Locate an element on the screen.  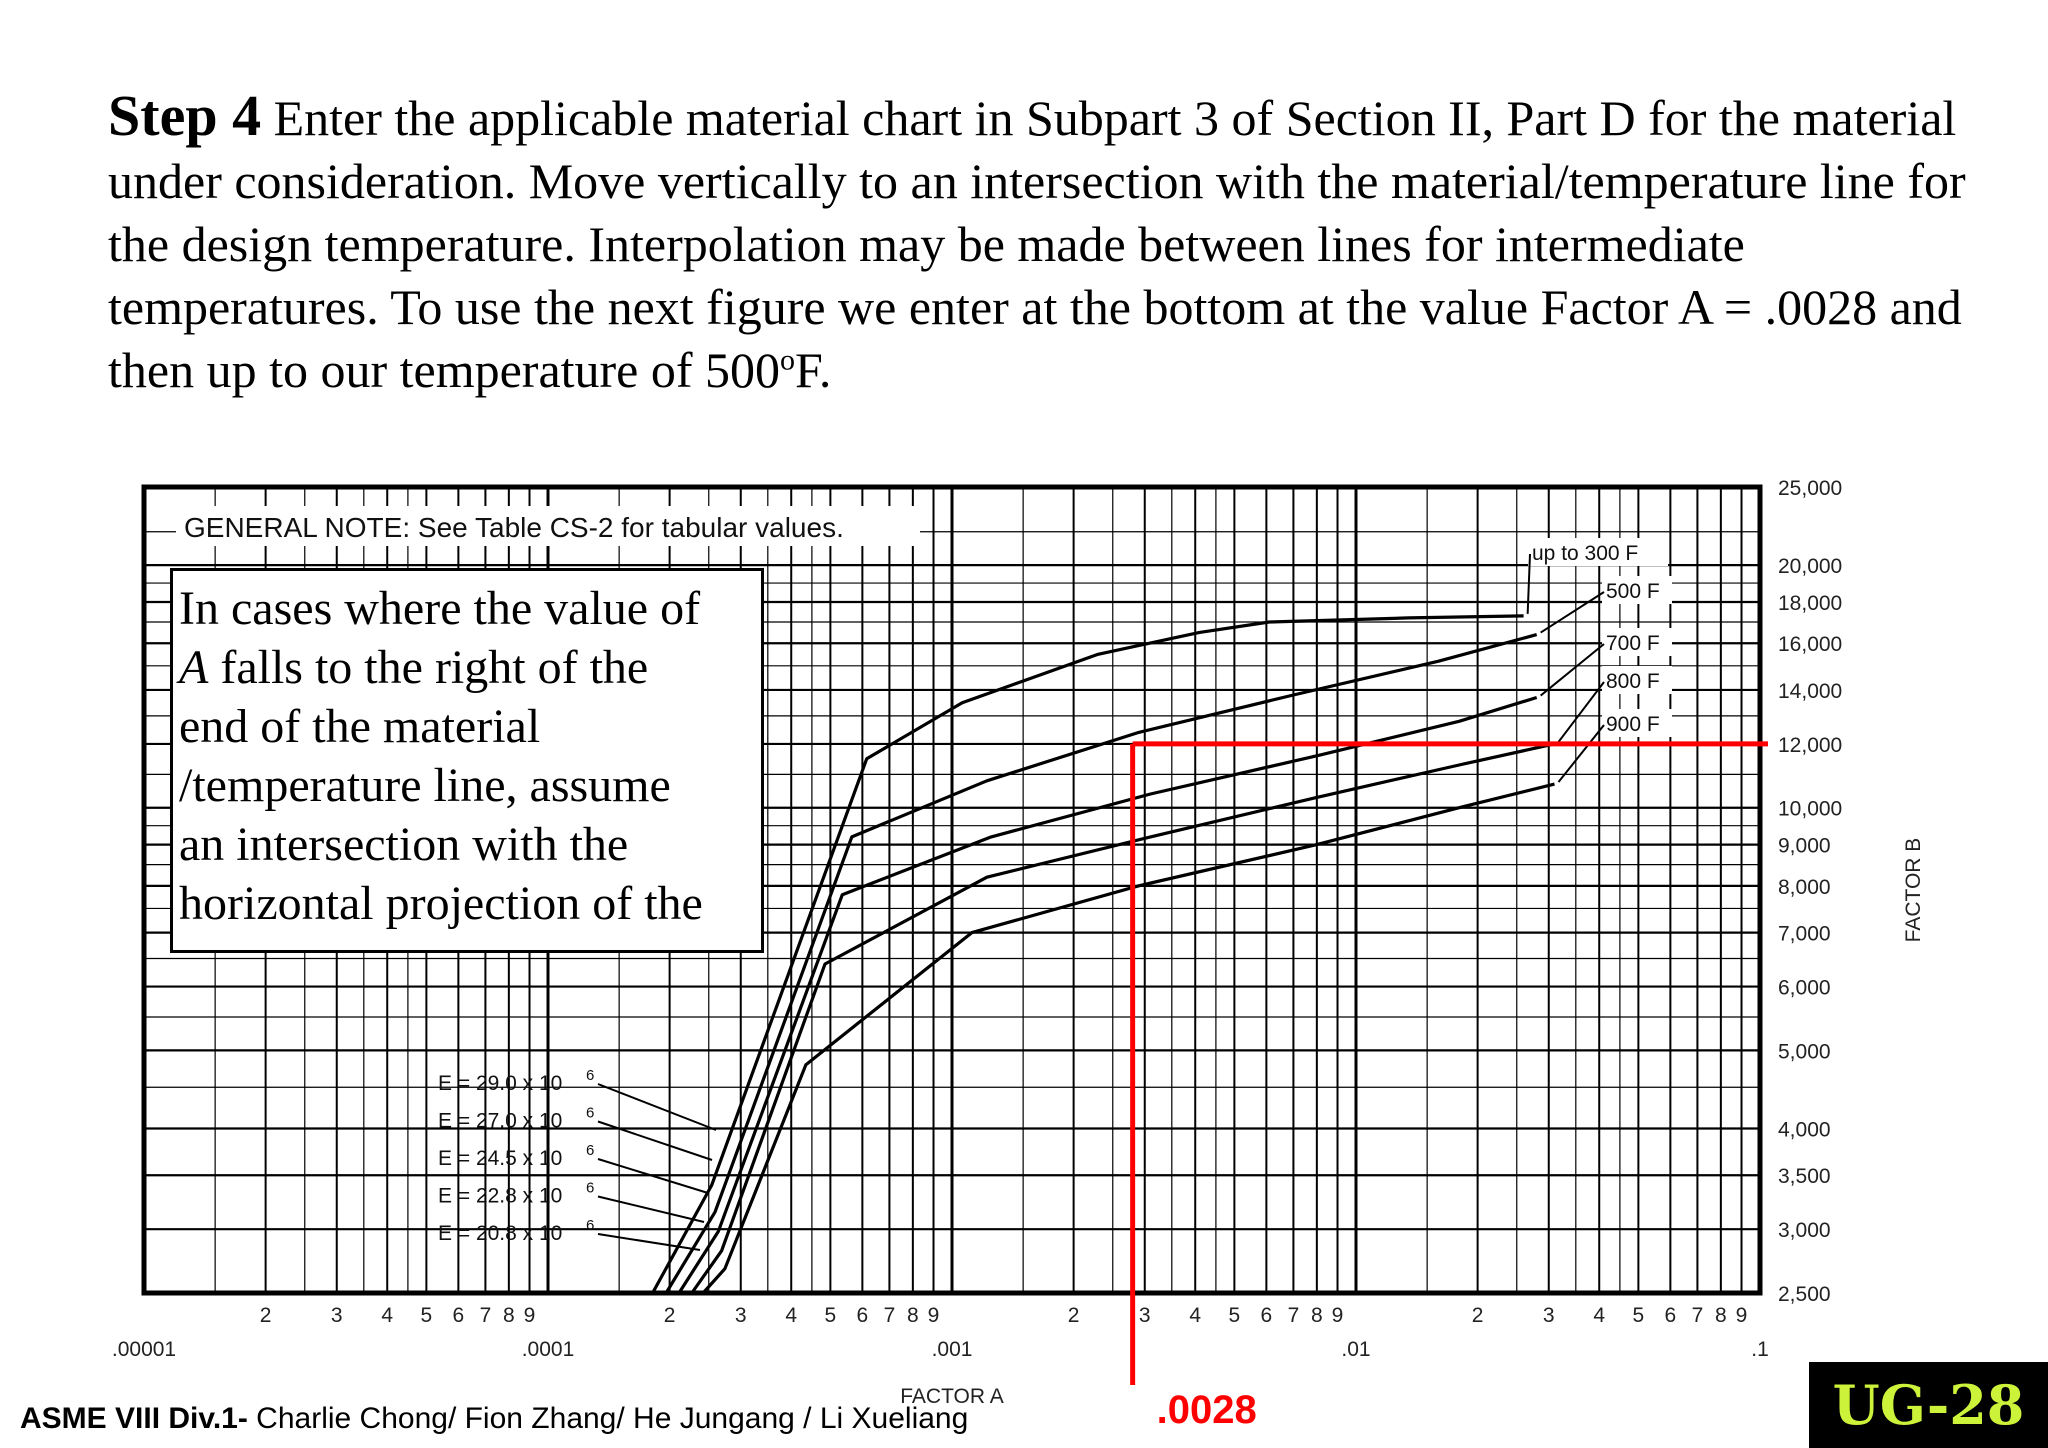
y-tick-label: 25,000 is located at coordinates (1810, 488).